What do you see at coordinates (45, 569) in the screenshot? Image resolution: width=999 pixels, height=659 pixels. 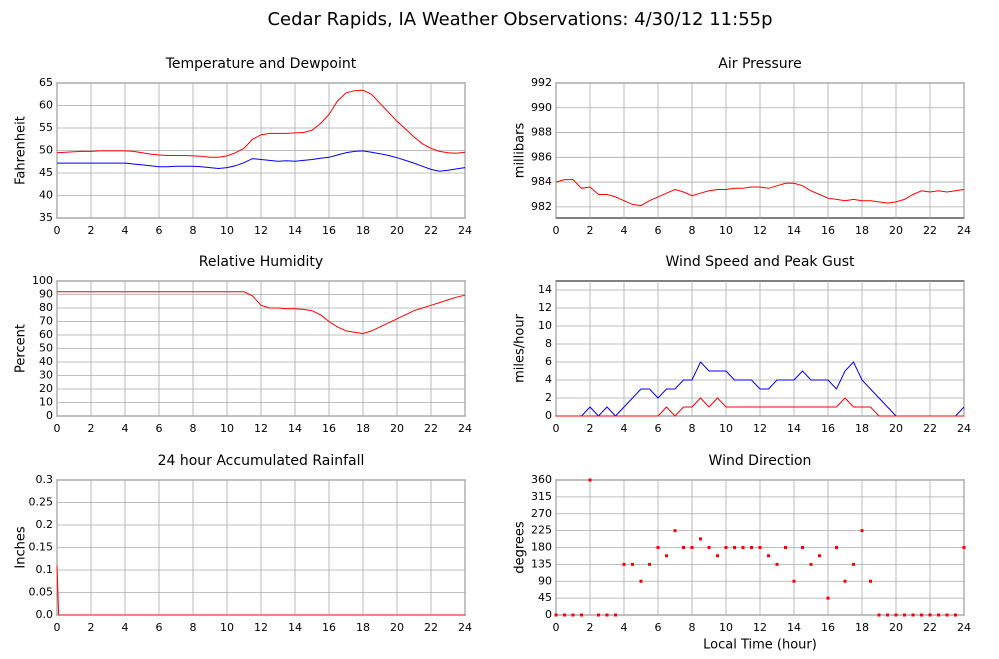 I see `y-tick-label: 0.1` at bounding box center [45, 569].